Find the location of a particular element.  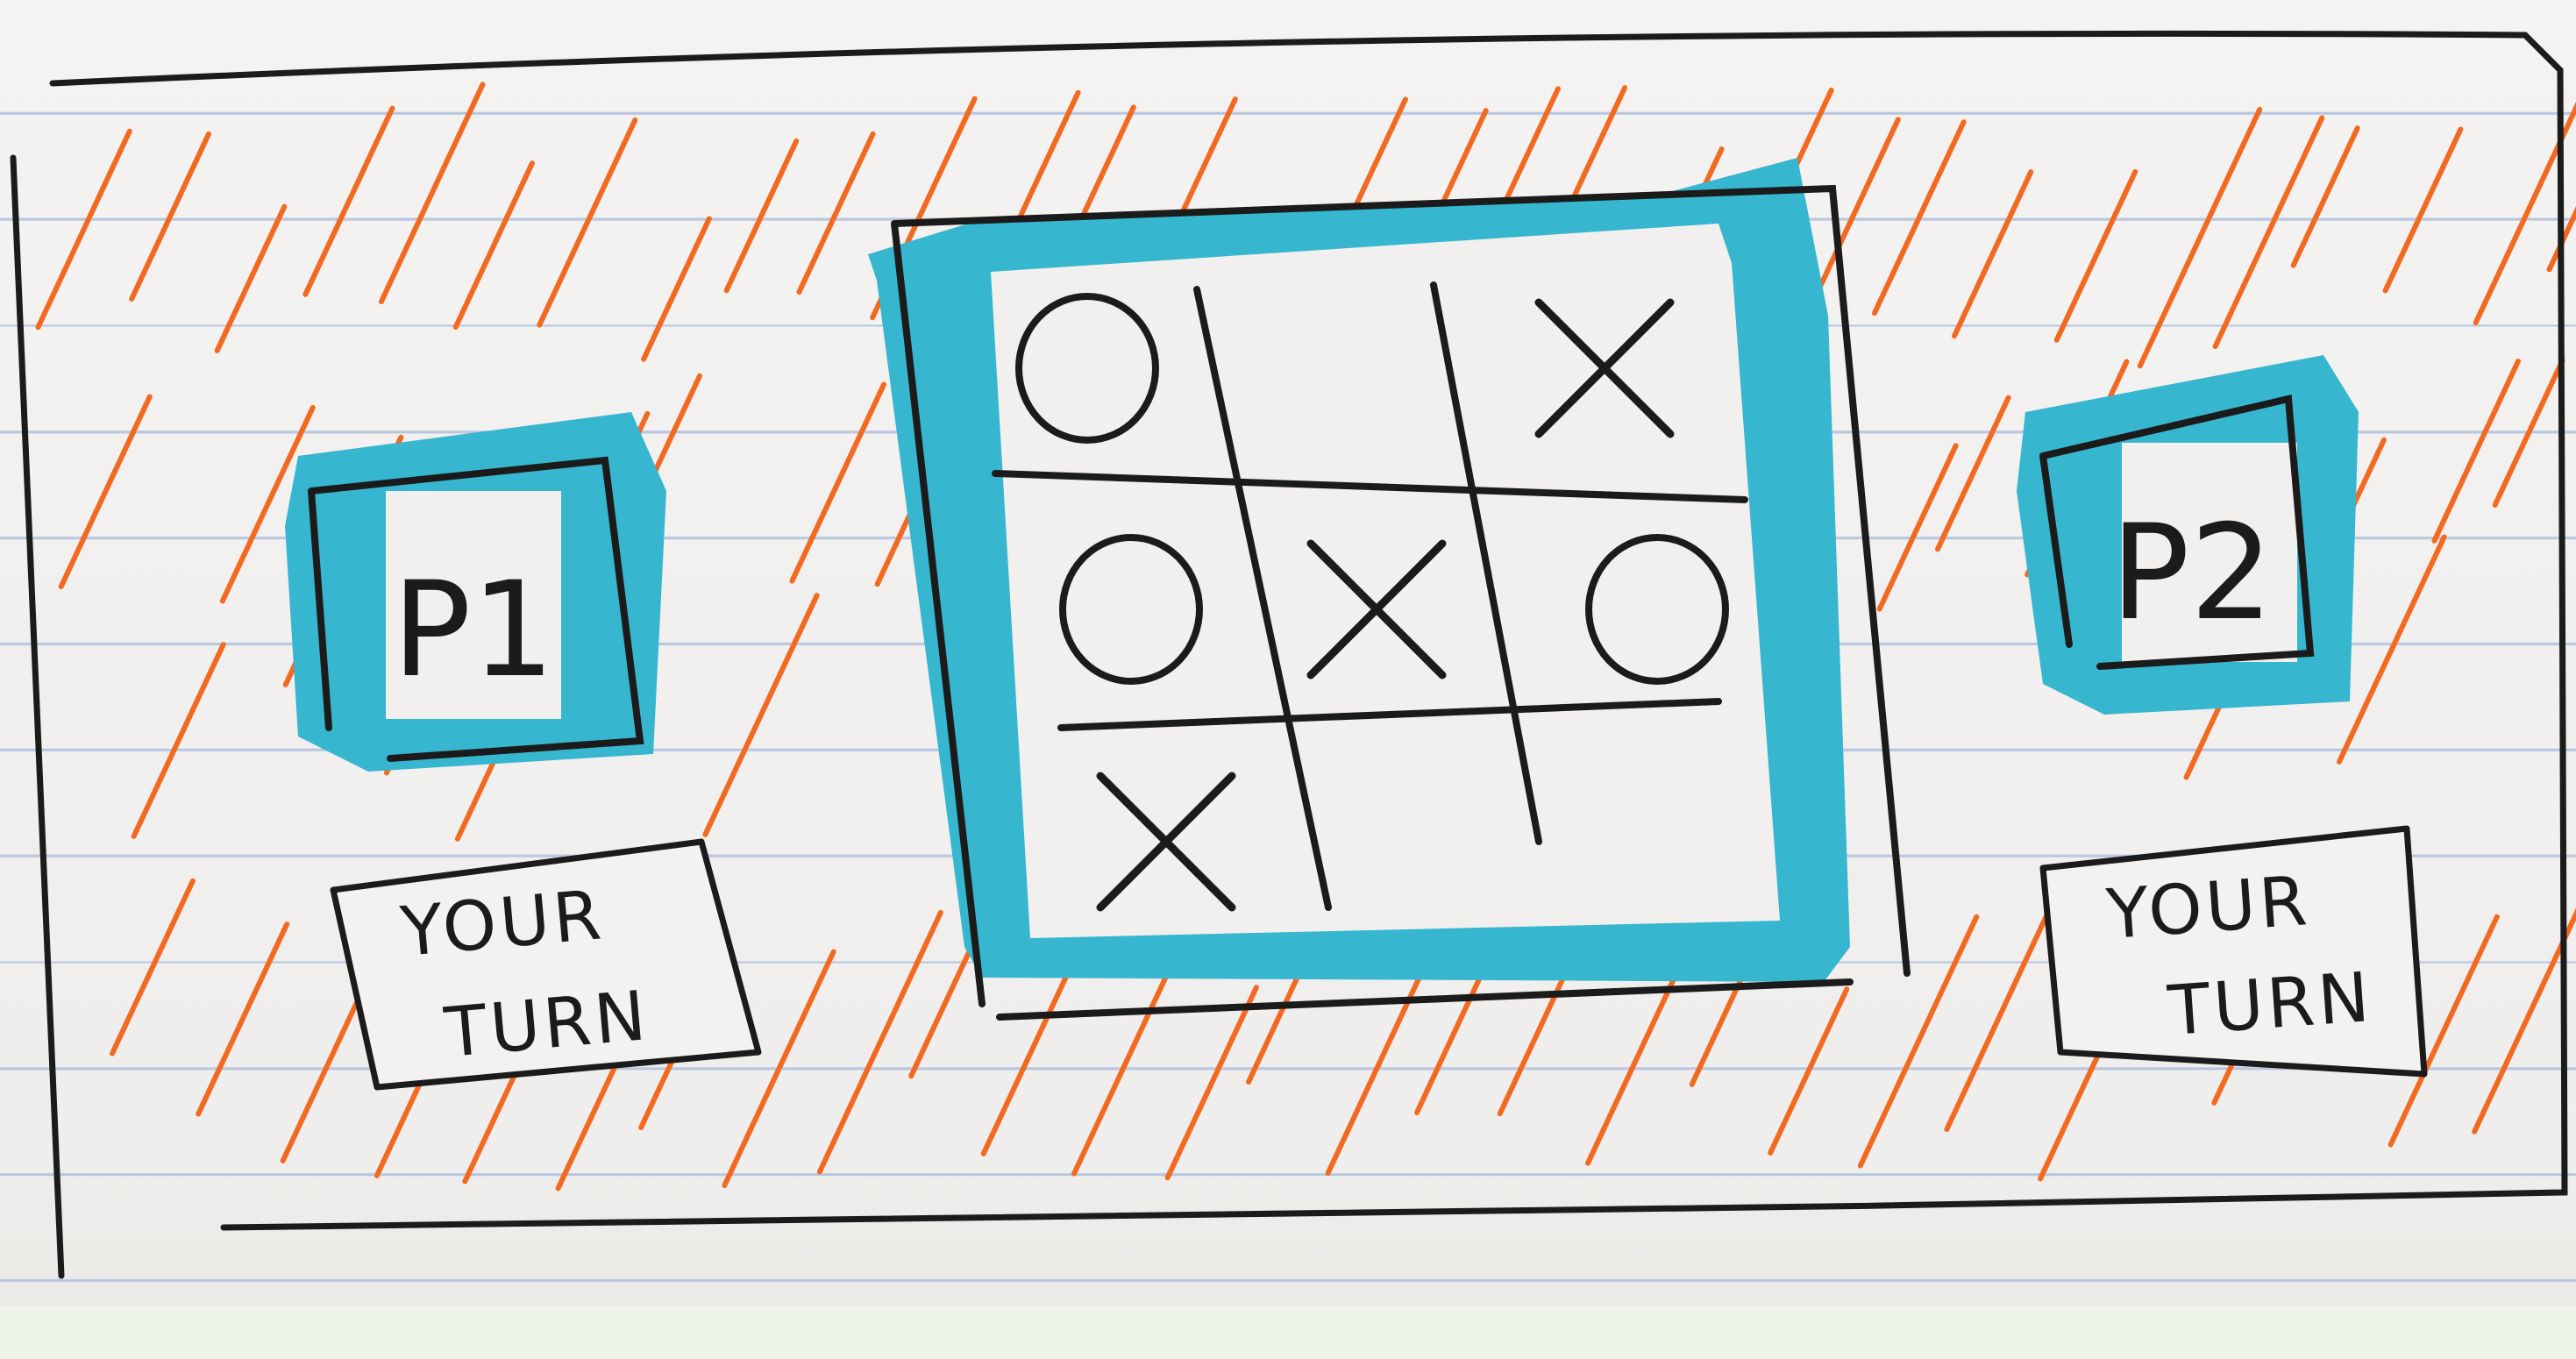

board-grid is located at coordinates (1370, 596).